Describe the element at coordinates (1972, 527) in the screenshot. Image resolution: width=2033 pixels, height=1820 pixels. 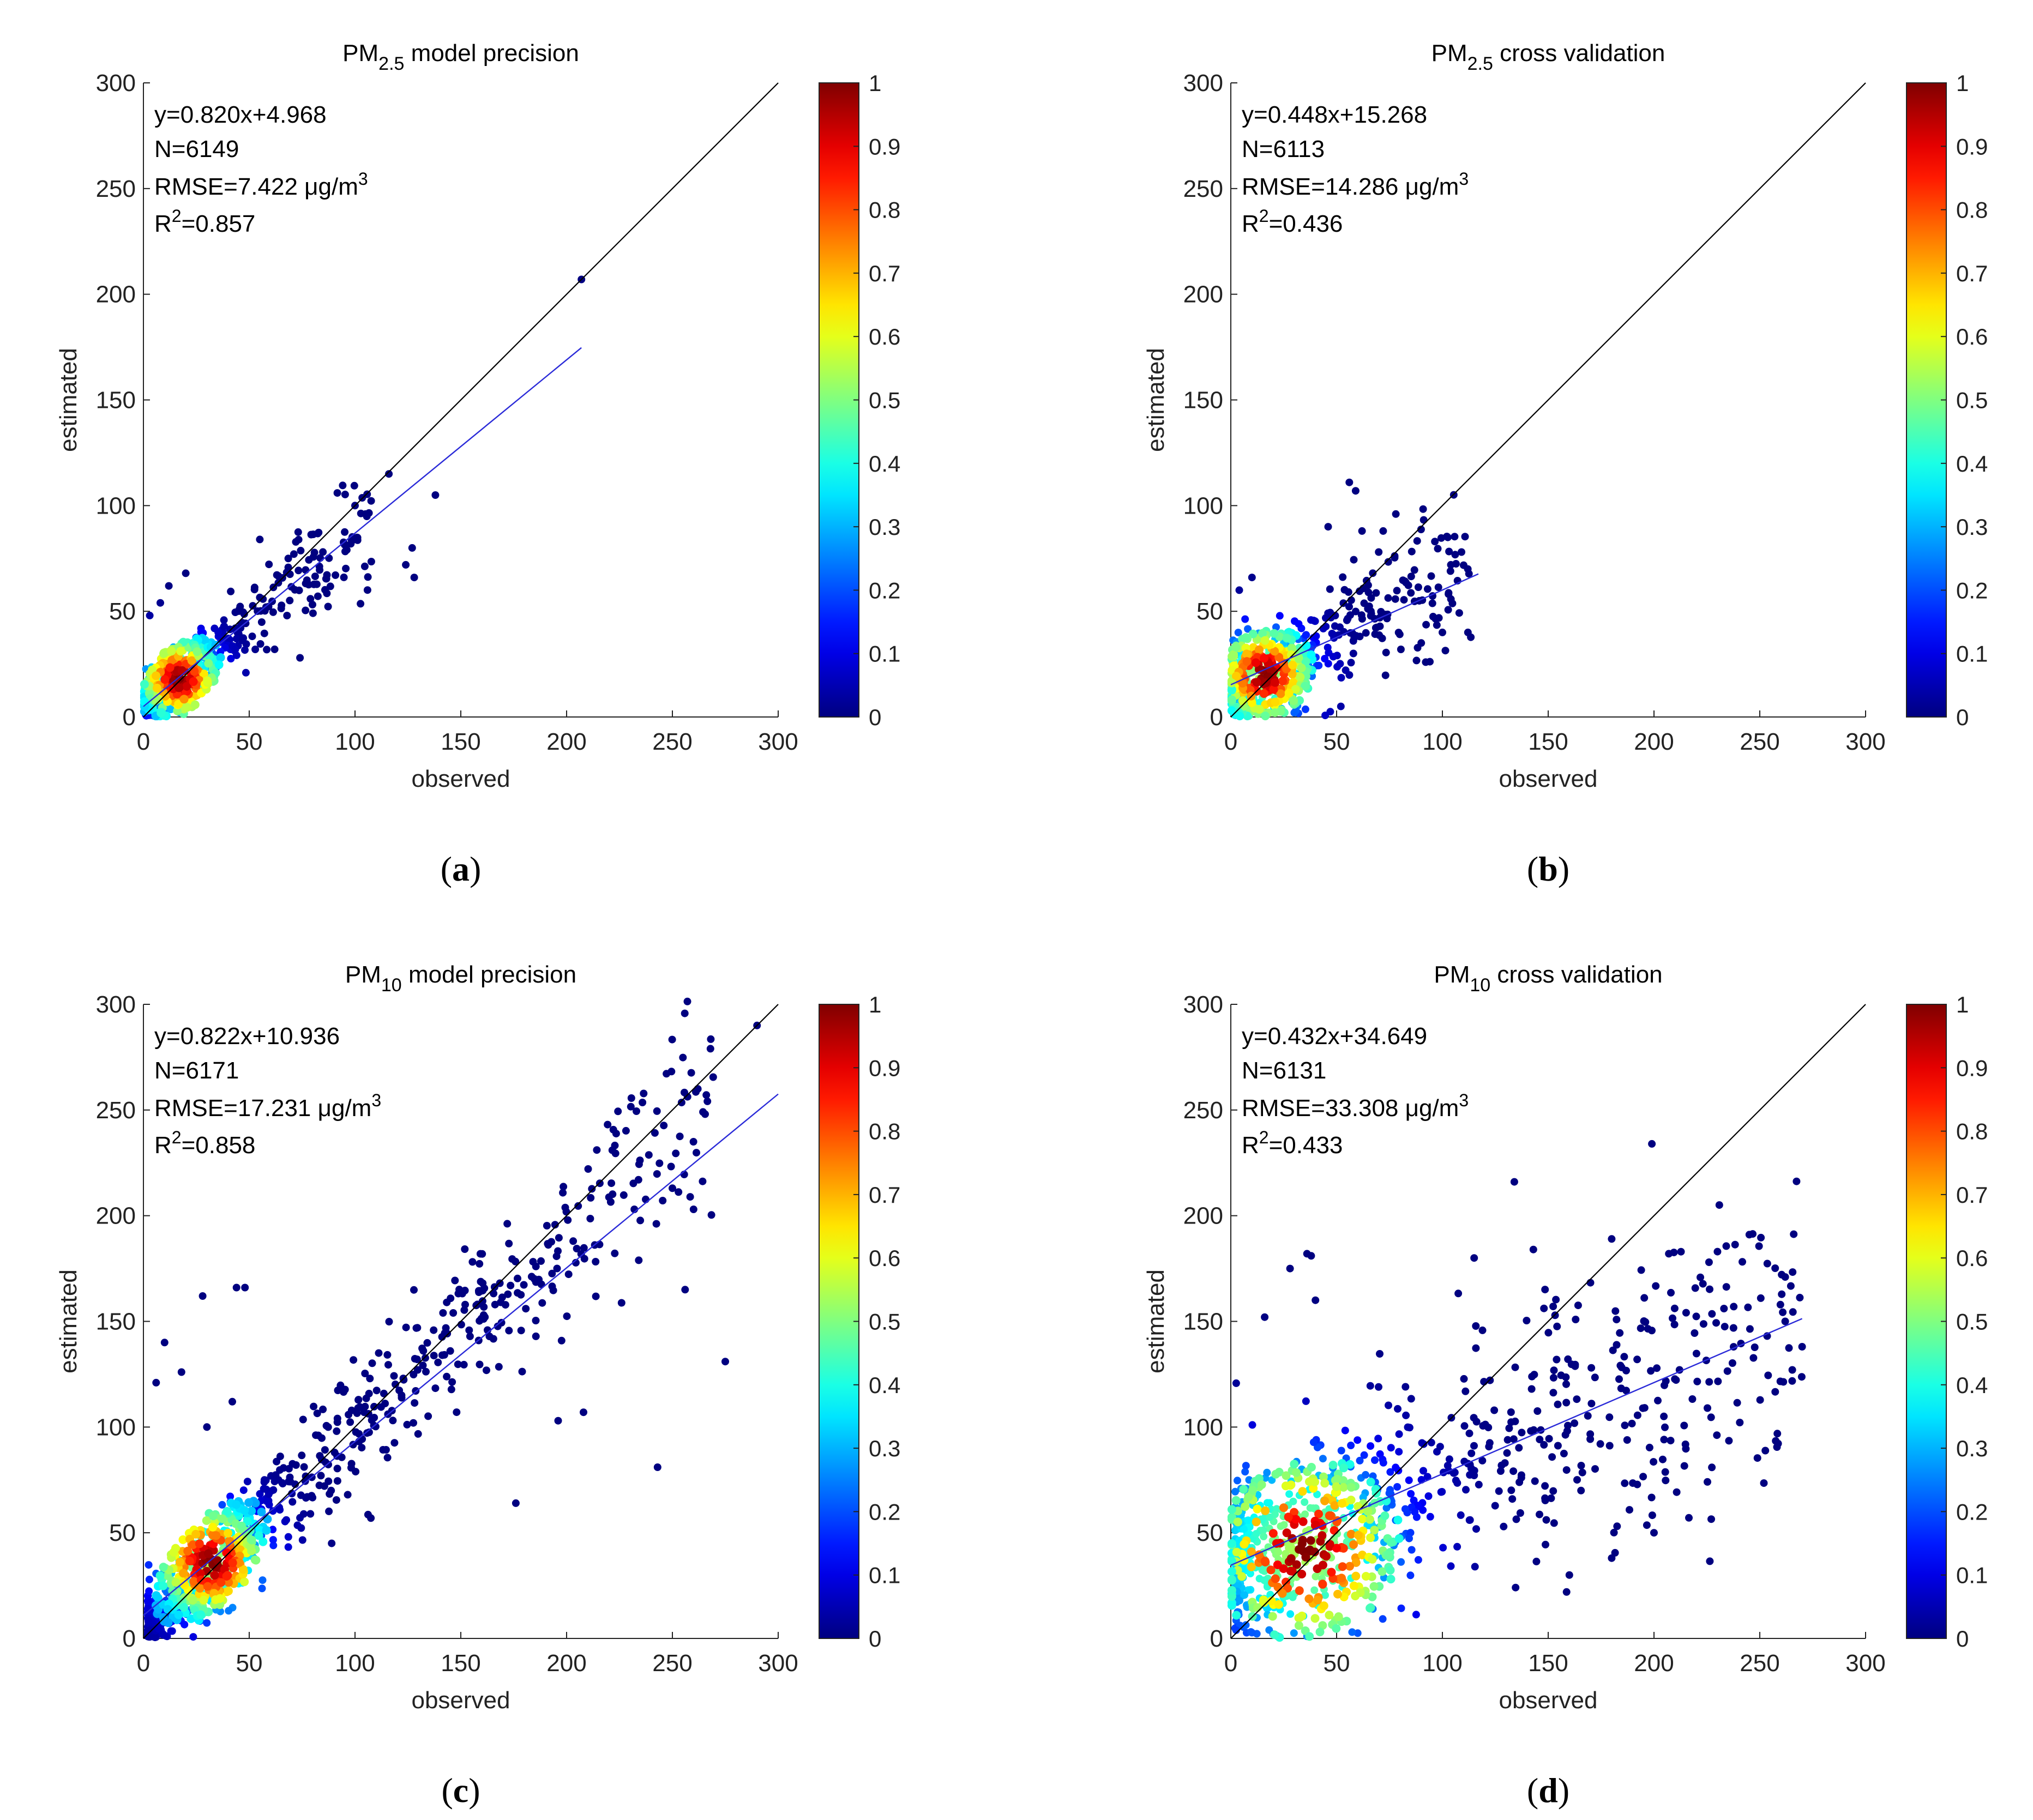
I see `colorbar-tick-label: 0.3` at that location.